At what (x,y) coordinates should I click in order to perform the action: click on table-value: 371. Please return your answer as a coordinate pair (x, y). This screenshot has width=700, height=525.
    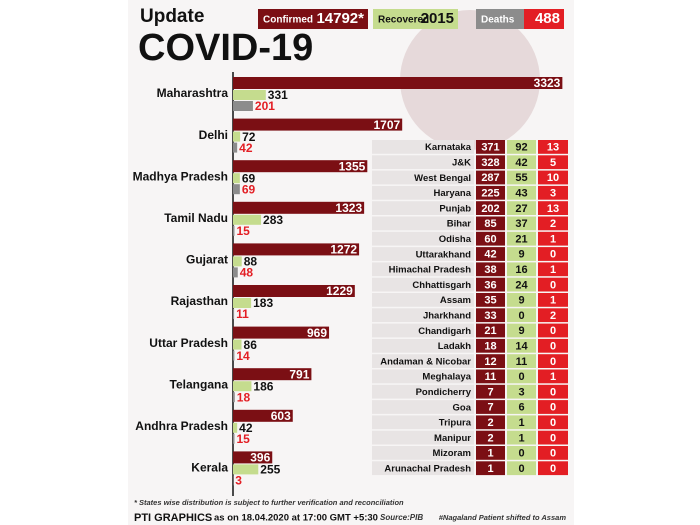
    Looking at the image, I should click on (490, 148).